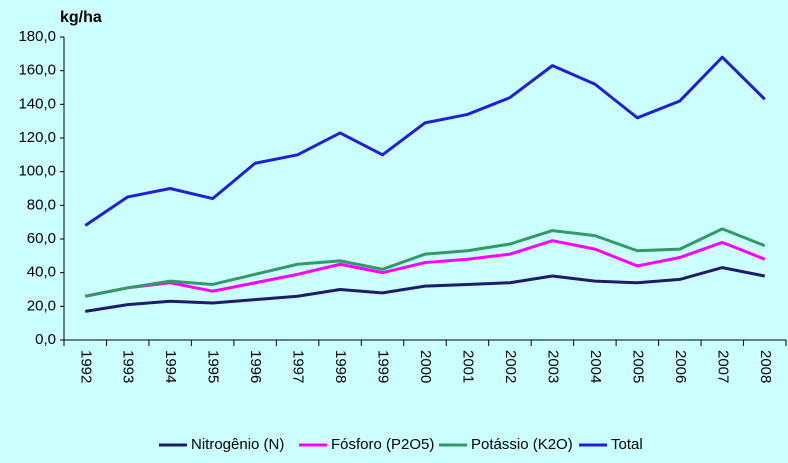 The image size is (788, 463). What do you see at coordinates (37, 70) in the screenshot?
I see `y-tick-label: 160,0` at bounding box center [37, 70].